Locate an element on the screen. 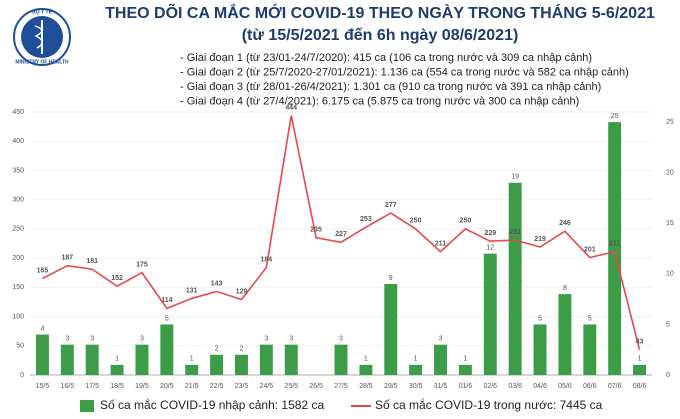 The width and height of the screenshot is (680, 419). line-value-label: 211 is located at coordinates (614, 244).